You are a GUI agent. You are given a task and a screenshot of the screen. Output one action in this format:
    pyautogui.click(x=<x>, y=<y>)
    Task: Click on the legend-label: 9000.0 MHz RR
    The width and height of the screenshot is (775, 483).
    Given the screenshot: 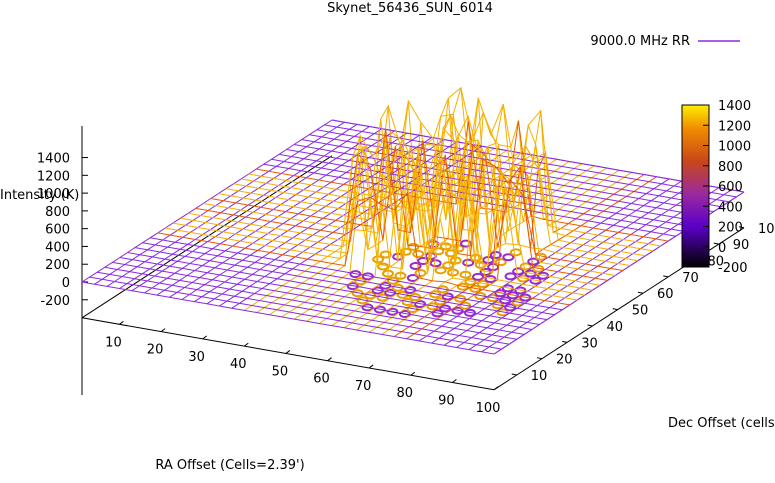 What is the action you would take?
    pyautogui.click(x=640, y=41)
    